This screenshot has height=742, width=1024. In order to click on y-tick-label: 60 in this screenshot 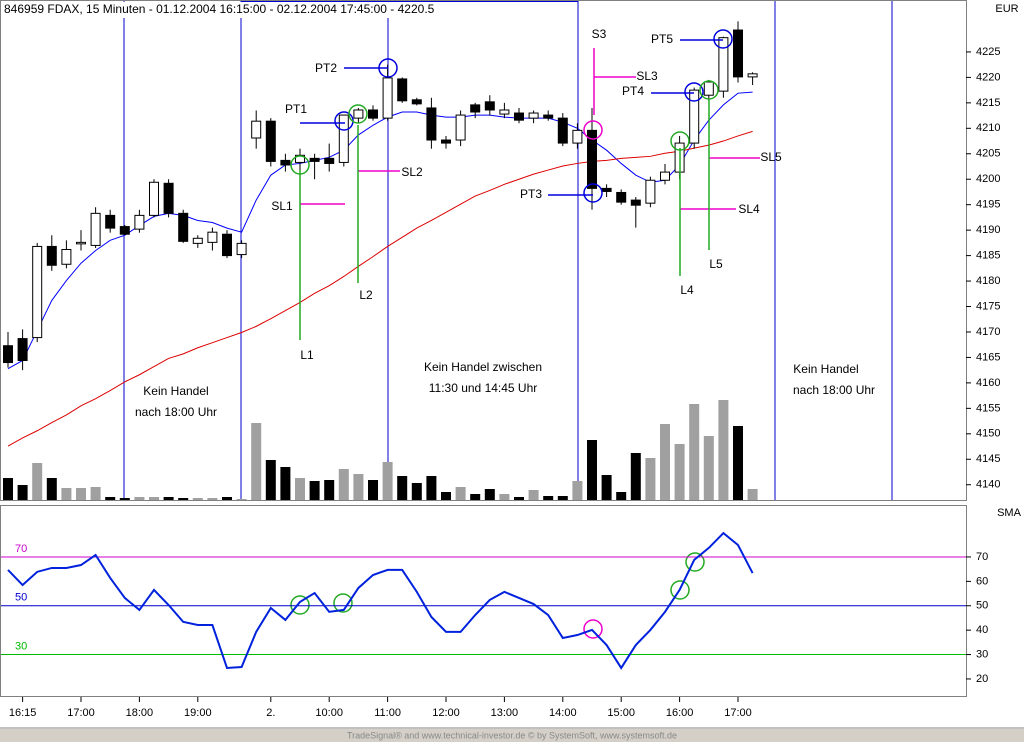, I will do `click(982, 581)`.